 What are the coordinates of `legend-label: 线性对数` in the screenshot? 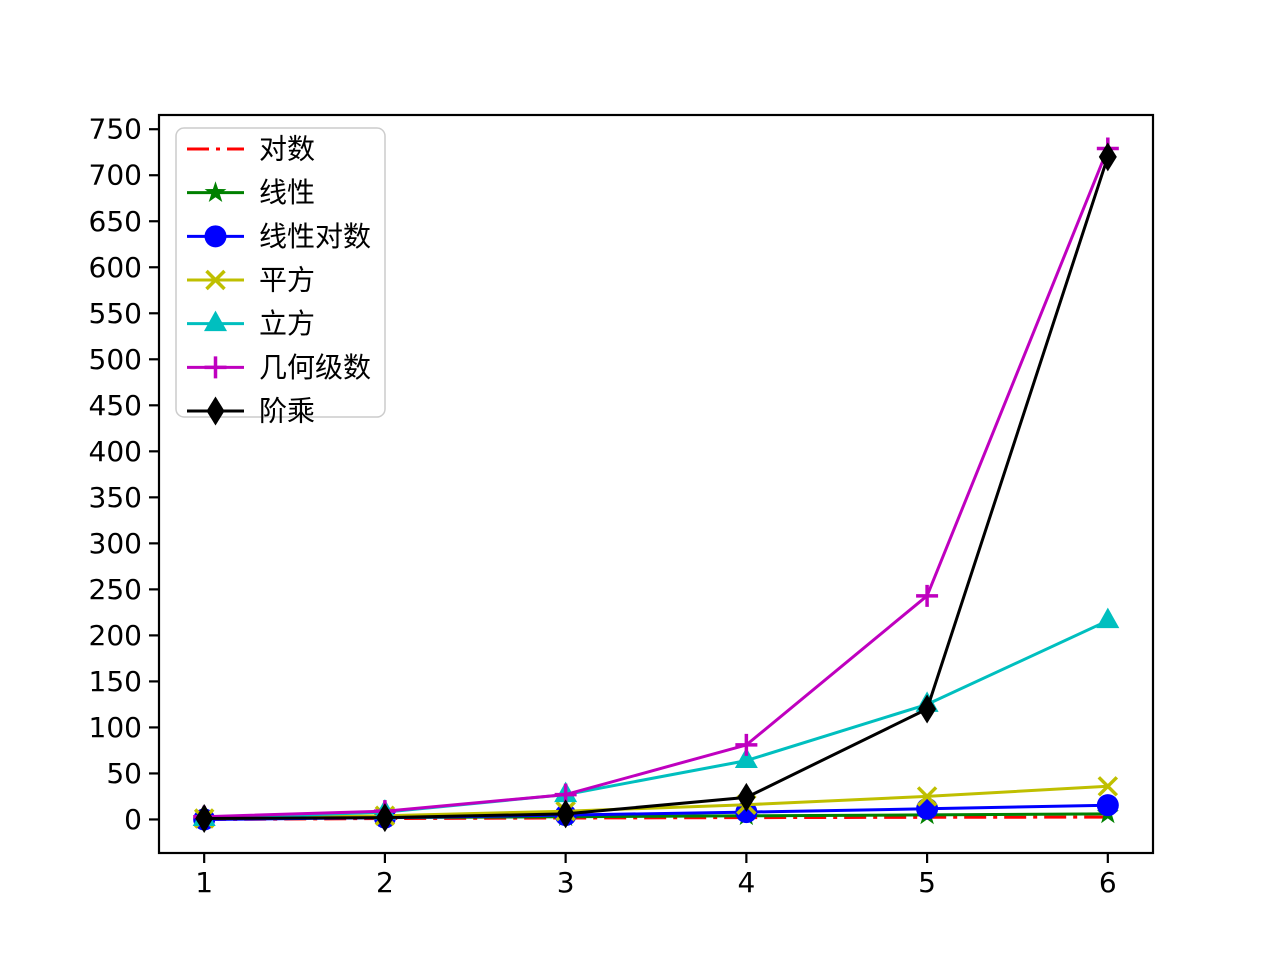 It's located at (315, 236).